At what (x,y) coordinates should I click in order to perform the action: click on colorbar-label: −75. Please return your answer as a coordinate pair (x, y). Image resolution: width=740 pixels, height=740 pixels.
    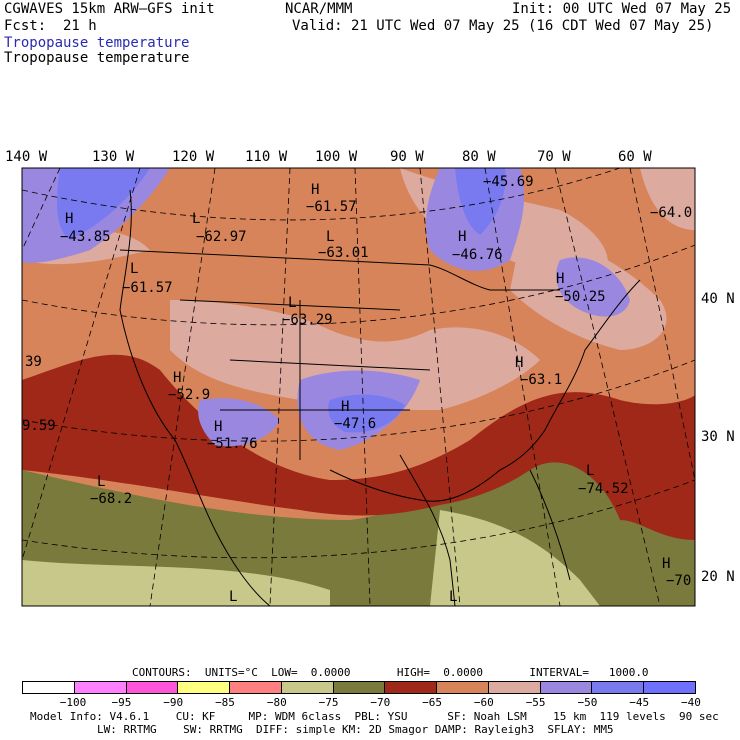
    Looking at the image, I should click on (328, 702).